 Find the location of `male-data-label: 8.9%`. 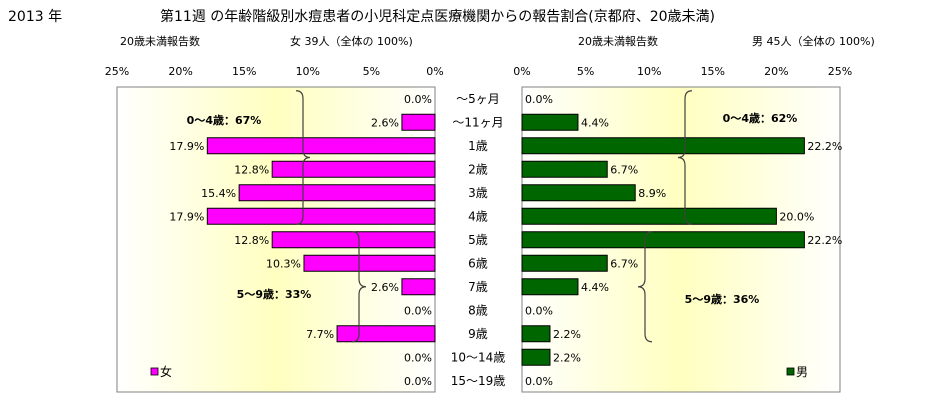

male-data-label: 8.9% is located at coordinates (652, 193).